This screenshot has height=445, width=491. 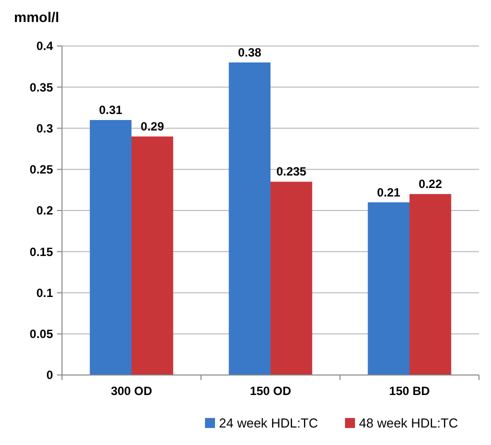 What do you see at coordinates (110, 110) in the screenshot?
I see `data-label: 0.31` at bounding box center [110, 110].